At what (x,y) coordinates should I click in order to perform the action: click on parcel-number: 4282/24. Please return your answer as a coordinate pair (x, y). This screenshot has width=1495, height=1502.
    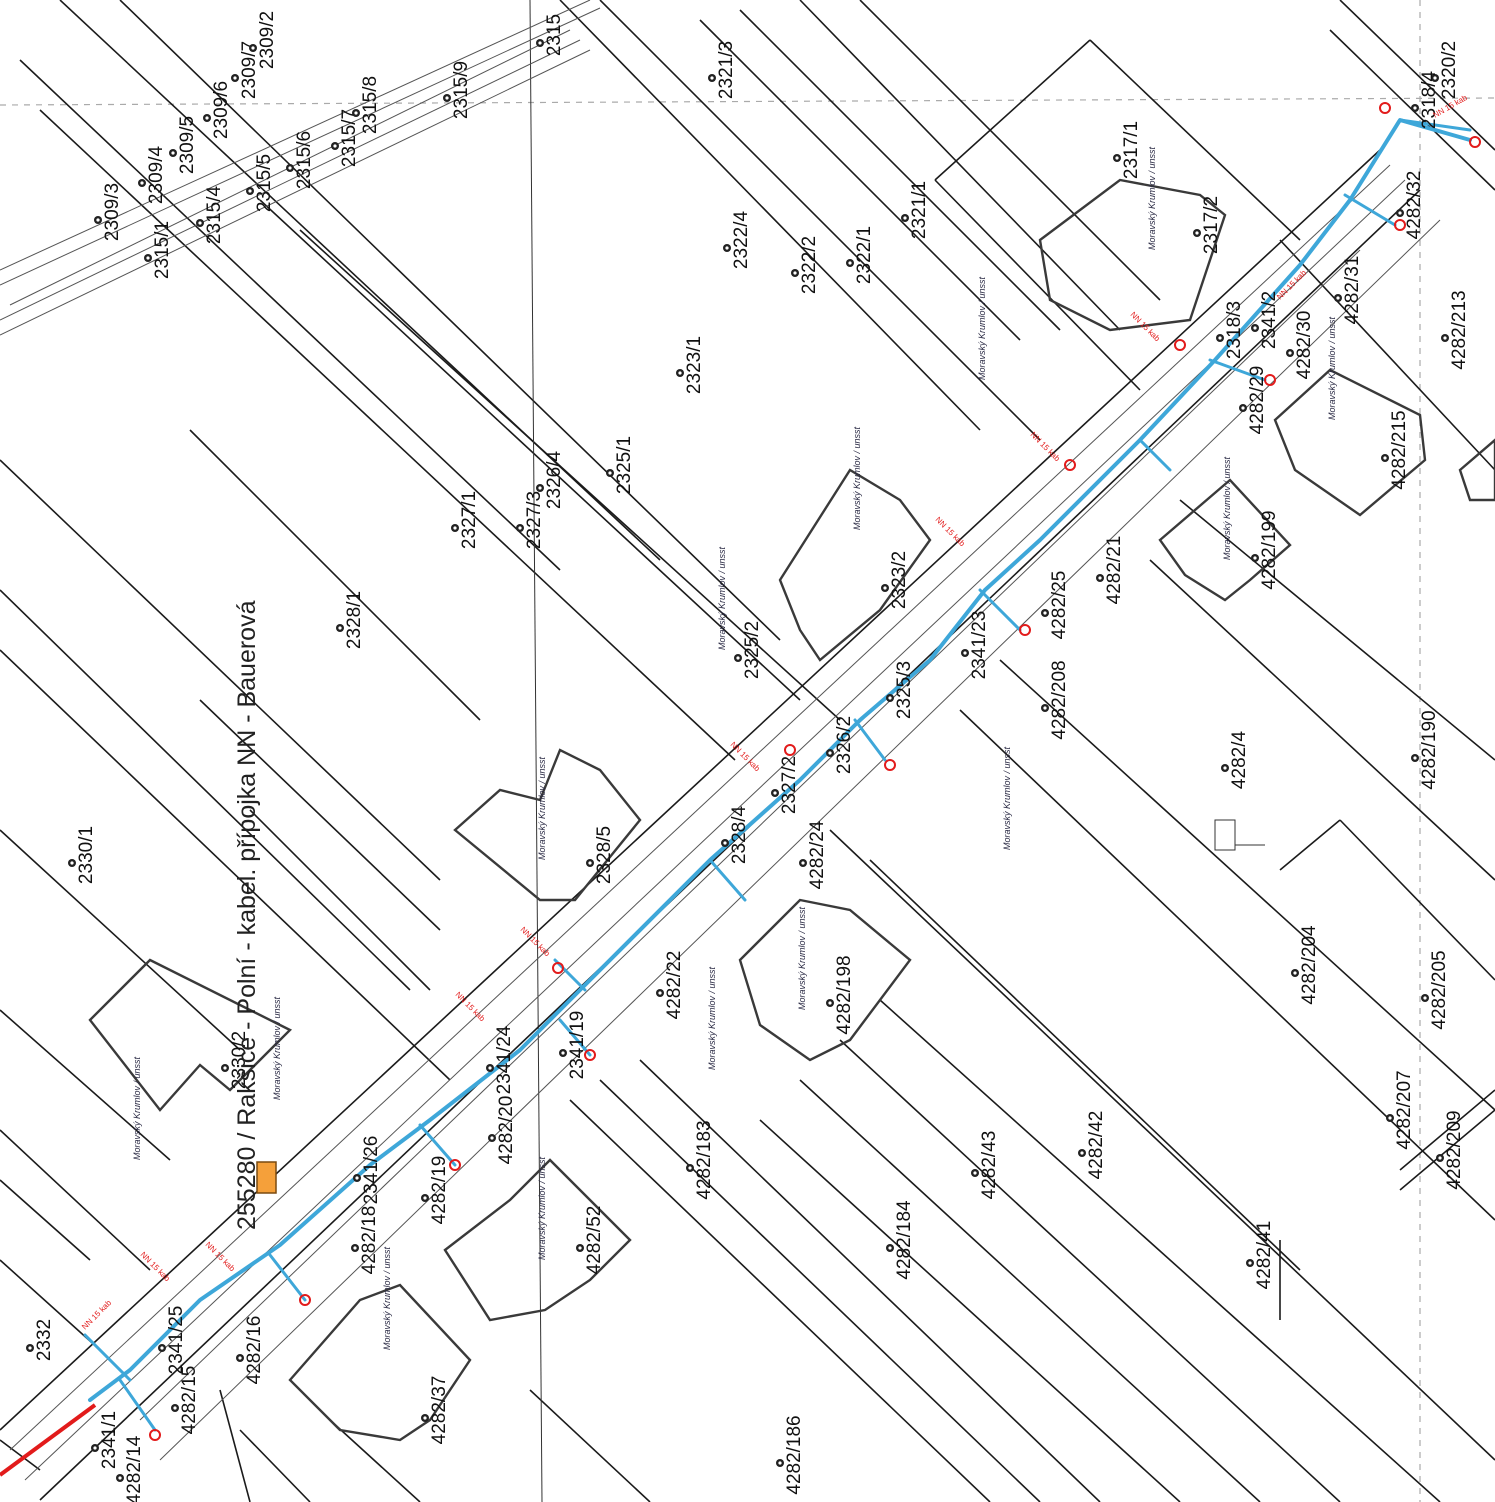
    Looking at the image, I should click on (817, 854).